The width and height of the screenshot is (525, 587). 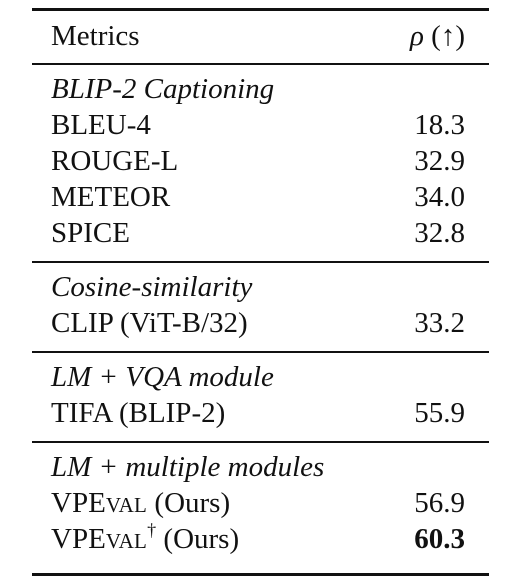 What do you see at coordinates (101, 125) in the screenshot?
I see `metric-name: BLEU-4` at bounding box center [101, 125].